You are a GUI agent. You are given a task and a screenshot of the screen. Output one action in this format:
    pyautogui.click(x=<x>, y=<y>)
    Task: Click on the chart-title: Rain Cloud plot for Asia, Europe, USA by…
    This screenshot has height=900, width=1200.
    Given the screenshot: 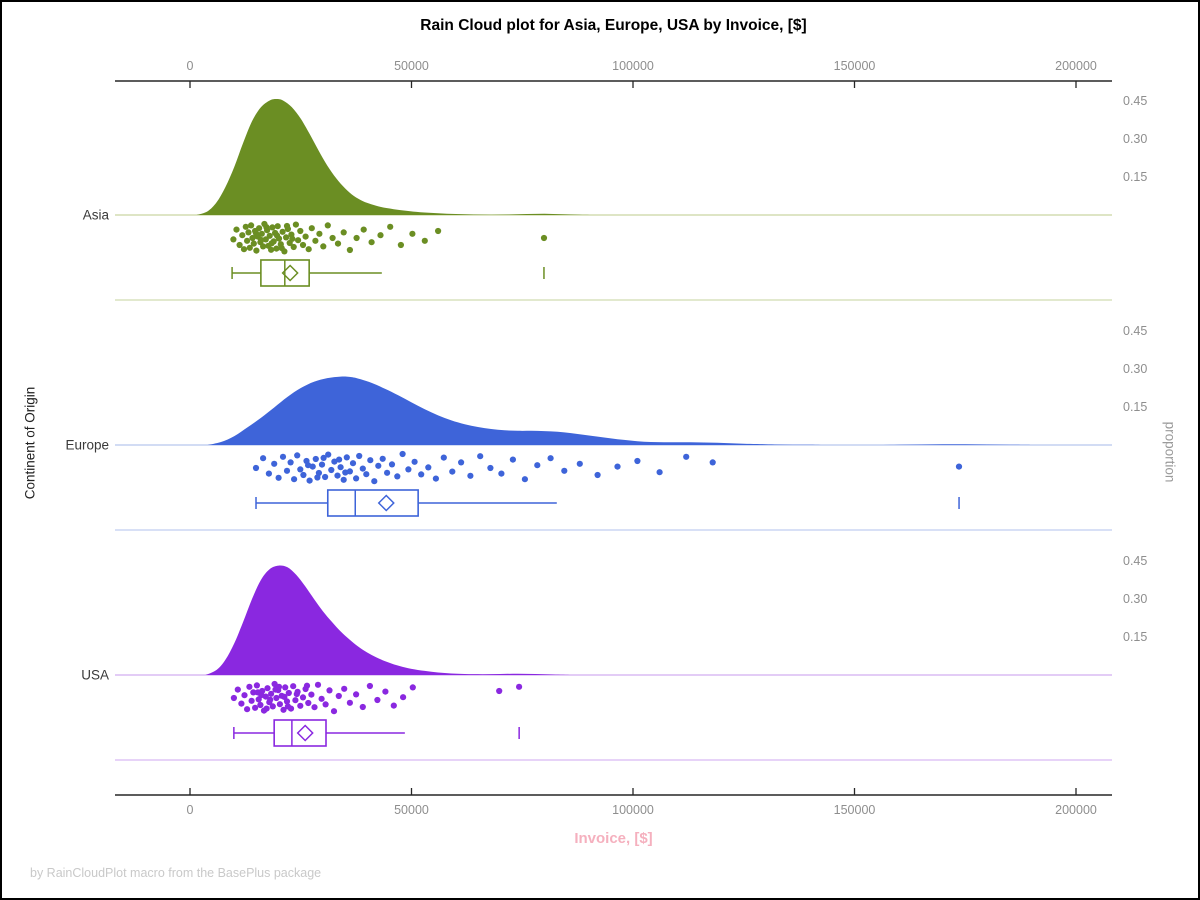 What is the action you would take?
    pyautogui.click(x=613, y=25)
    